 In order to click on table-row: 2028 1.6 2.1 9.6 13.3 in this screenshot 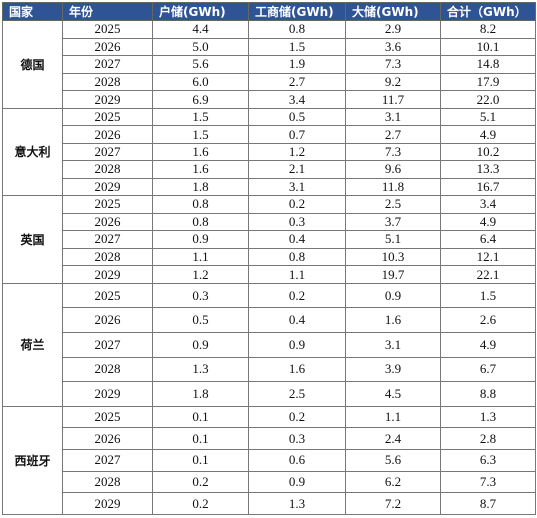, I will do `click(269, 169)`.